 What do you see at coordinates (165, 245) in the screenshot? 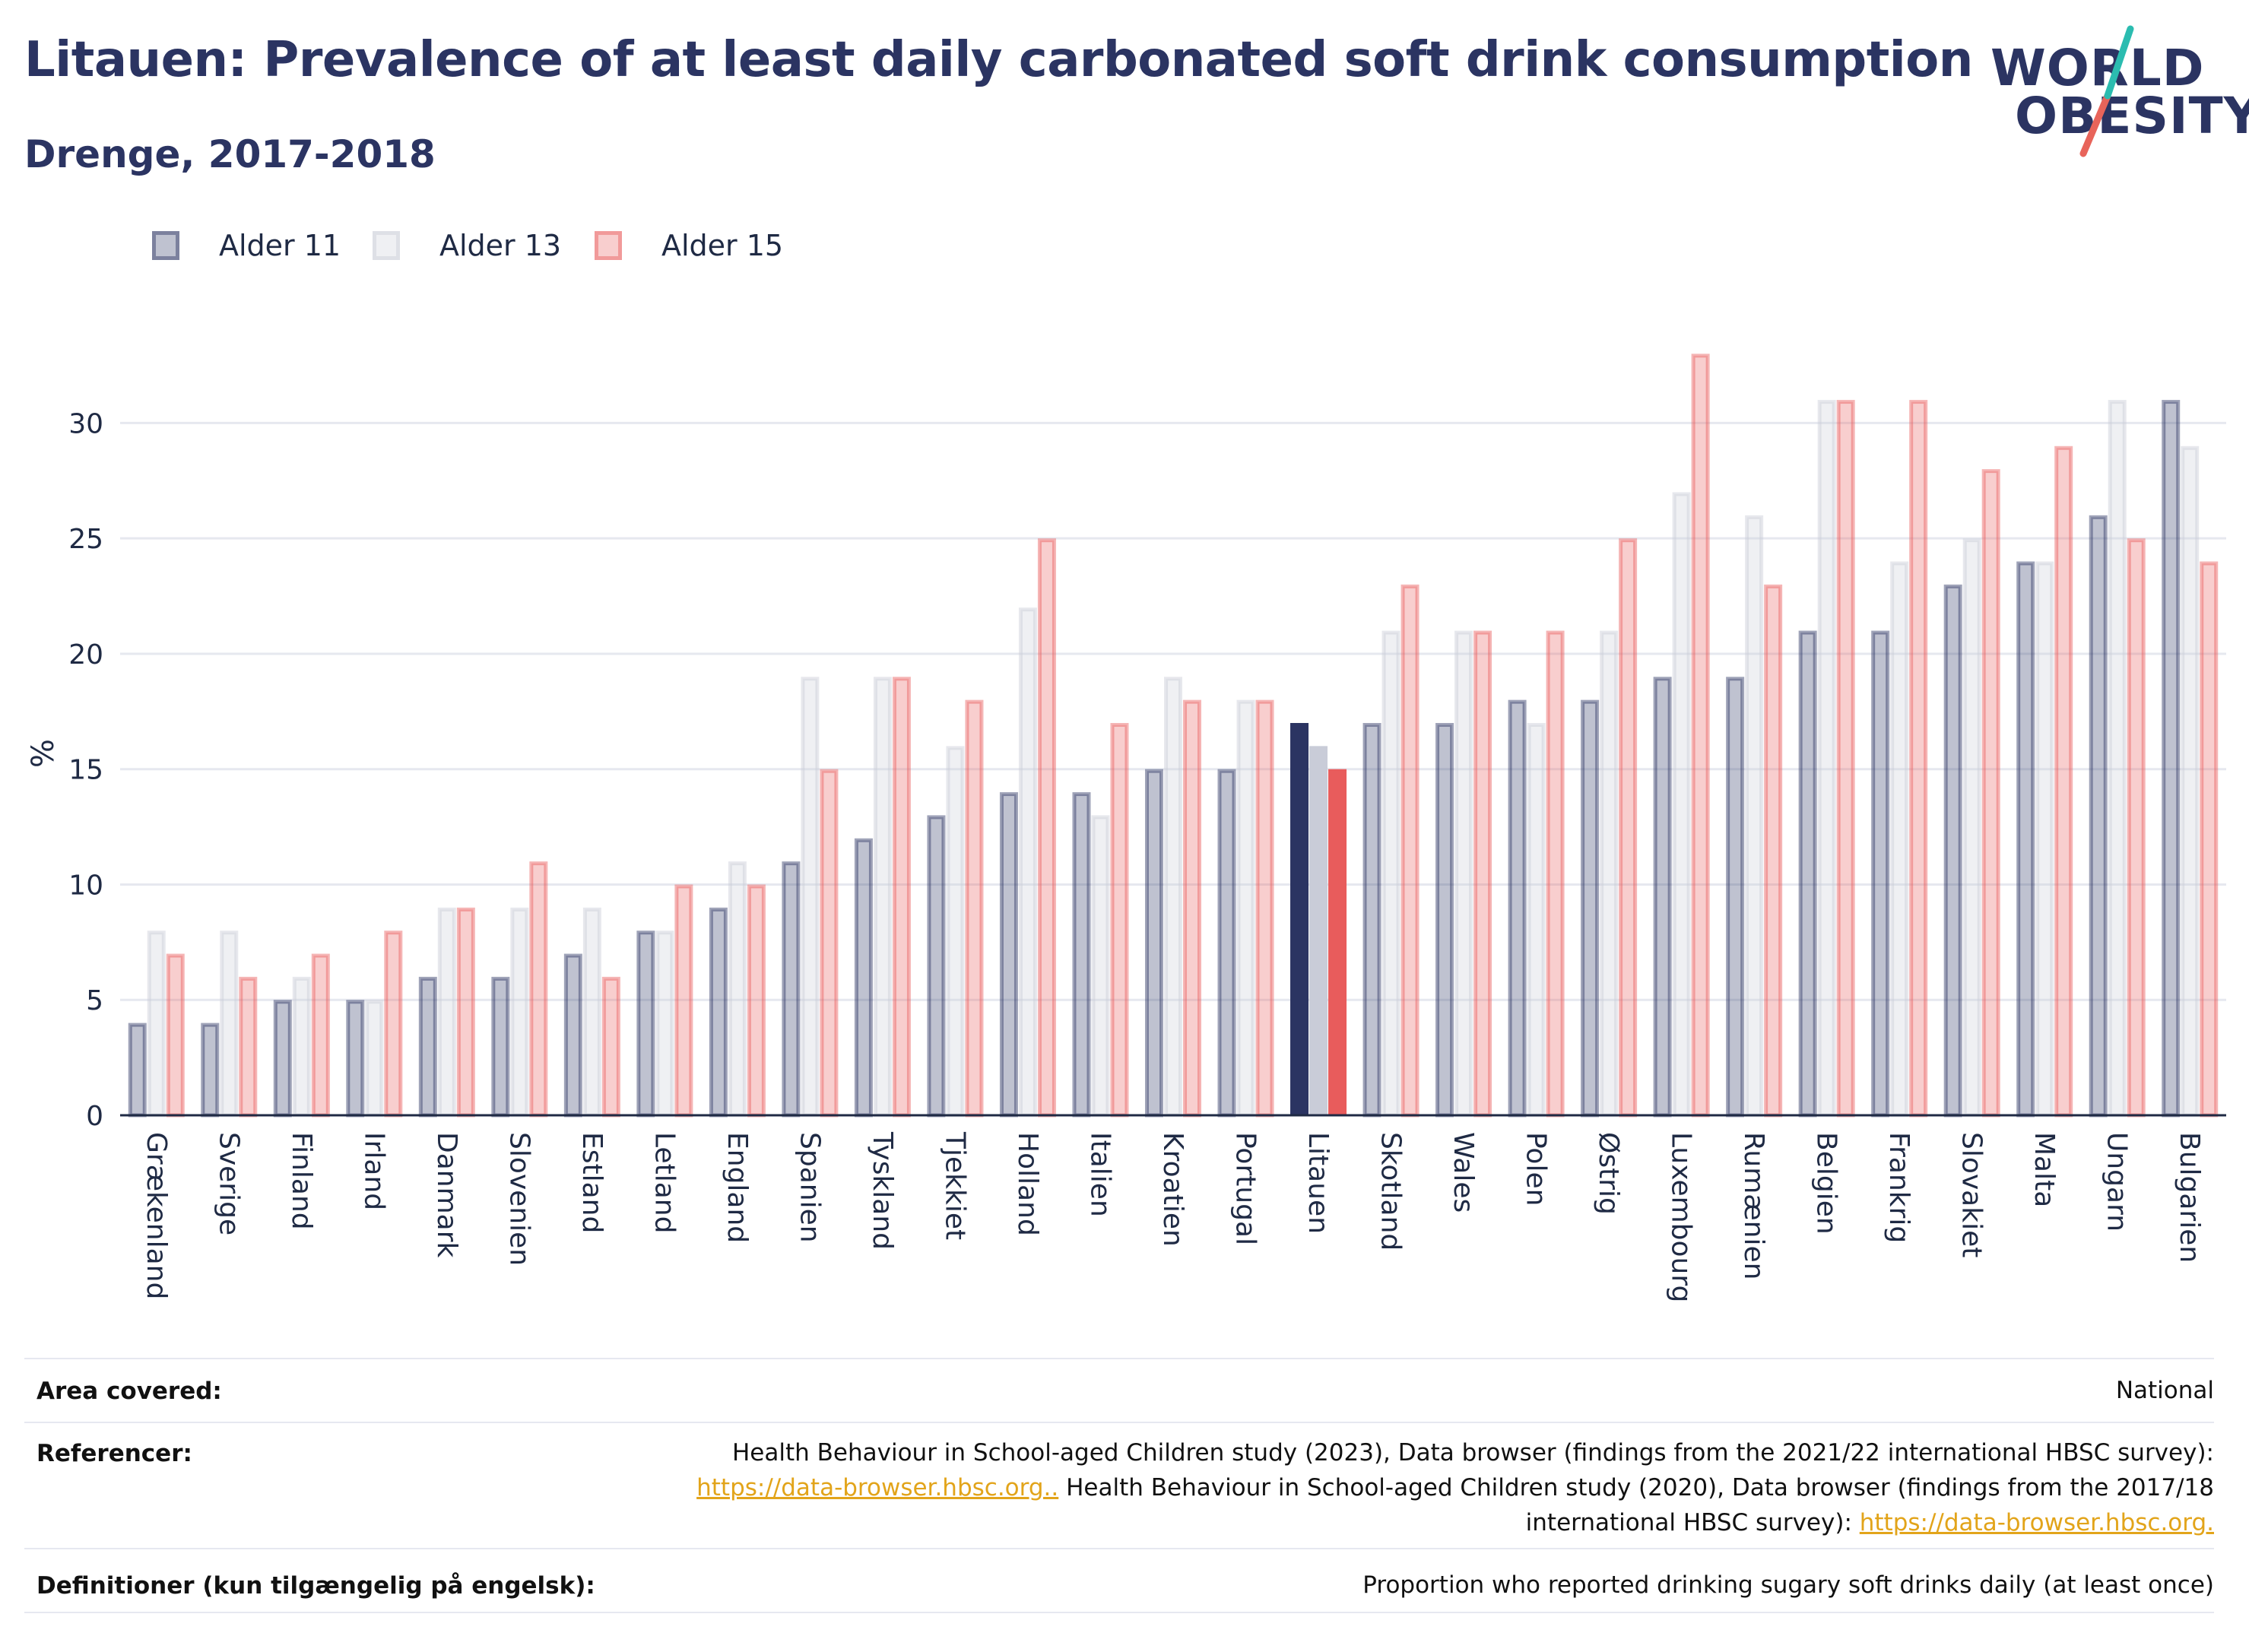
I see `legend-swatch-age11` at bounding box center [165, 245].